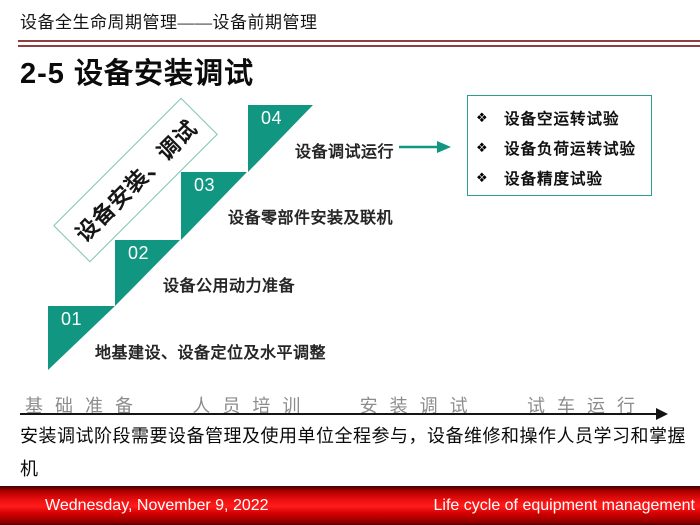  What do you see at coordinates (554, 179) in the screenshot?
I see `test-item-text: 设备精度试验` at bounding box center [554, 179].